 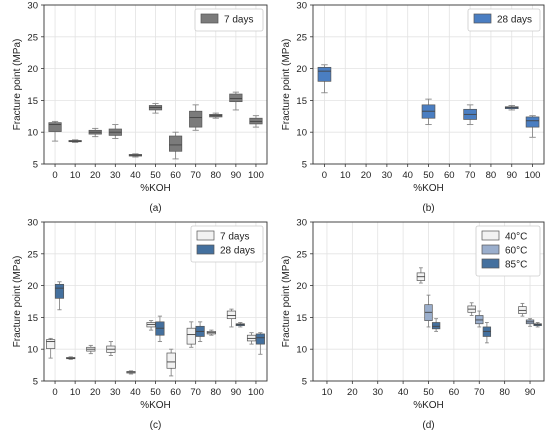 I want to click on x-tick-label: 20, so click(x=95, y=392).